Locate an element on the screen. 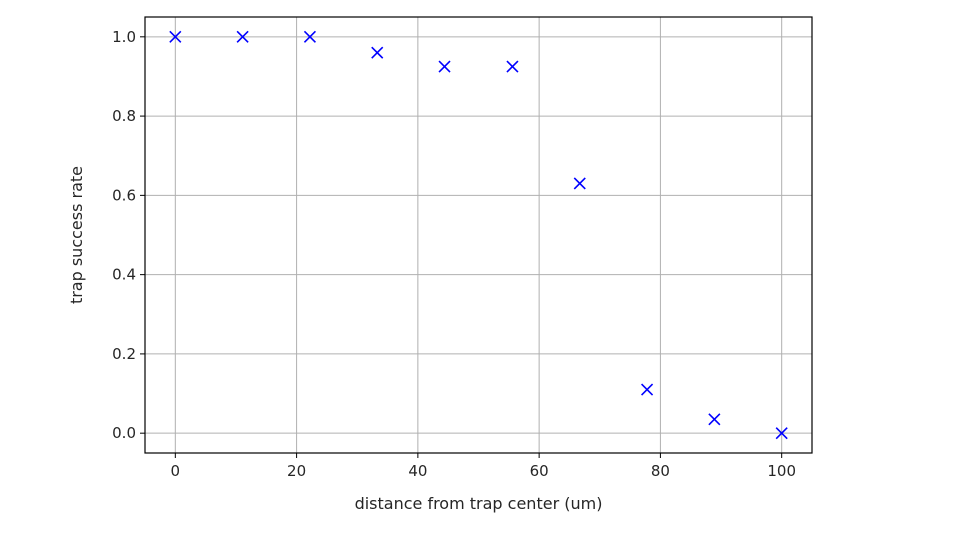 The image size is (968, 544). y-tick-label: 0.4 is located at coordinates (124, 275).